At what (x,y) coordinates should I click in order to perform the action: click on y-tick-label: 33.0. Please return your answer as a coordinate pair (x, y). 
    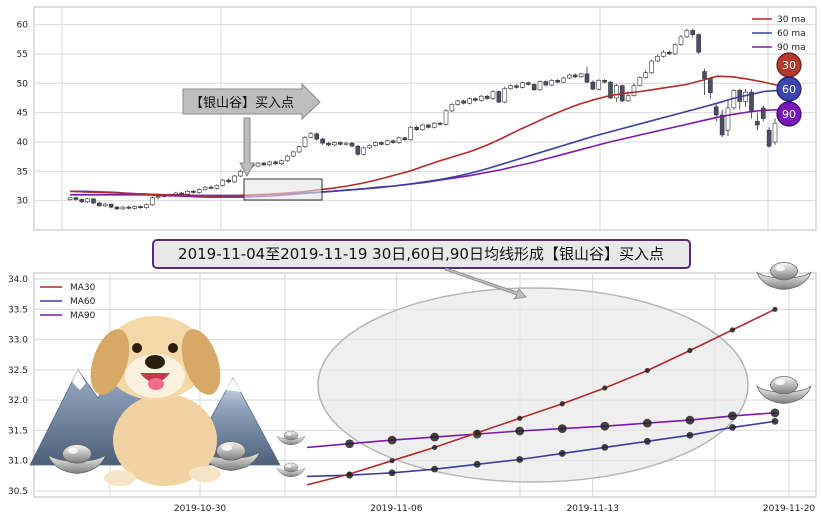
    Looking at the image, I should click on (18, 341).